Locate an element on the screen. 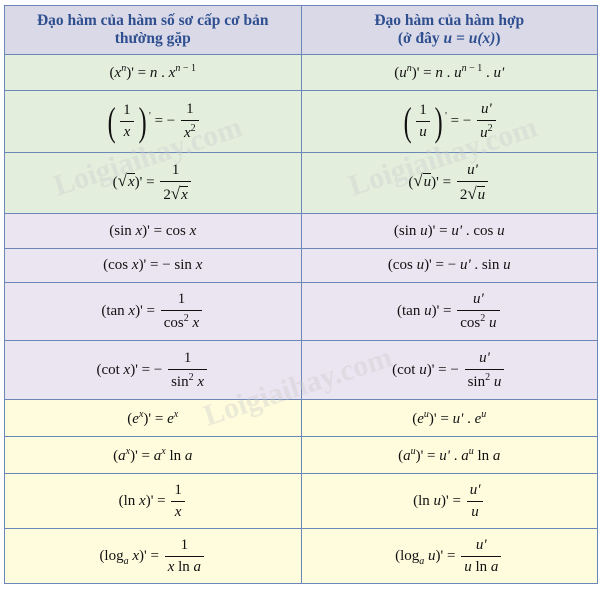 This screenshot has height=592, width=602. math-text: )' = − is located at coordinates (148, 369).